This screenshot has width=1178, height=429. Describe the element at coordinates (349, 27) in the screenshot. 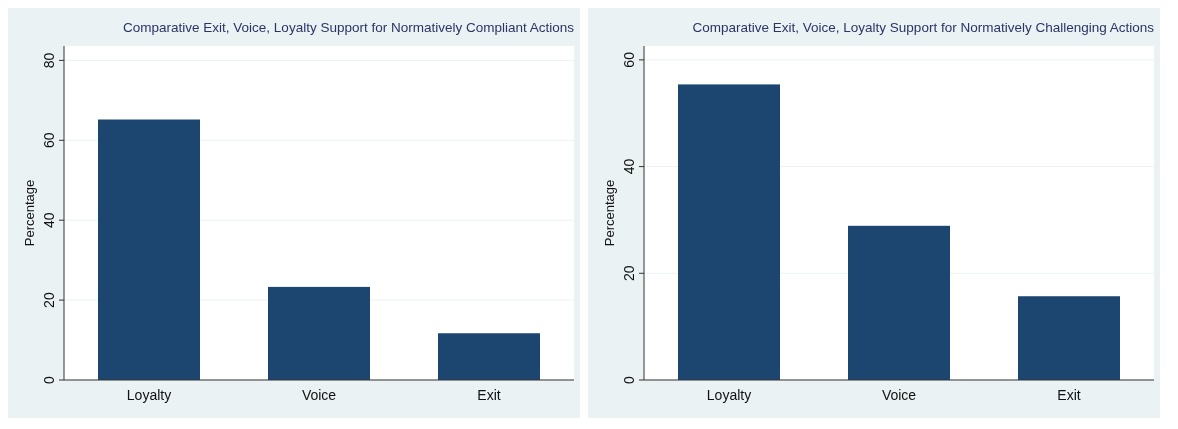

I see `chart-title: Comparative Exit, Voice, Loyalty Support for Normatively Compliant Actions` at that location.